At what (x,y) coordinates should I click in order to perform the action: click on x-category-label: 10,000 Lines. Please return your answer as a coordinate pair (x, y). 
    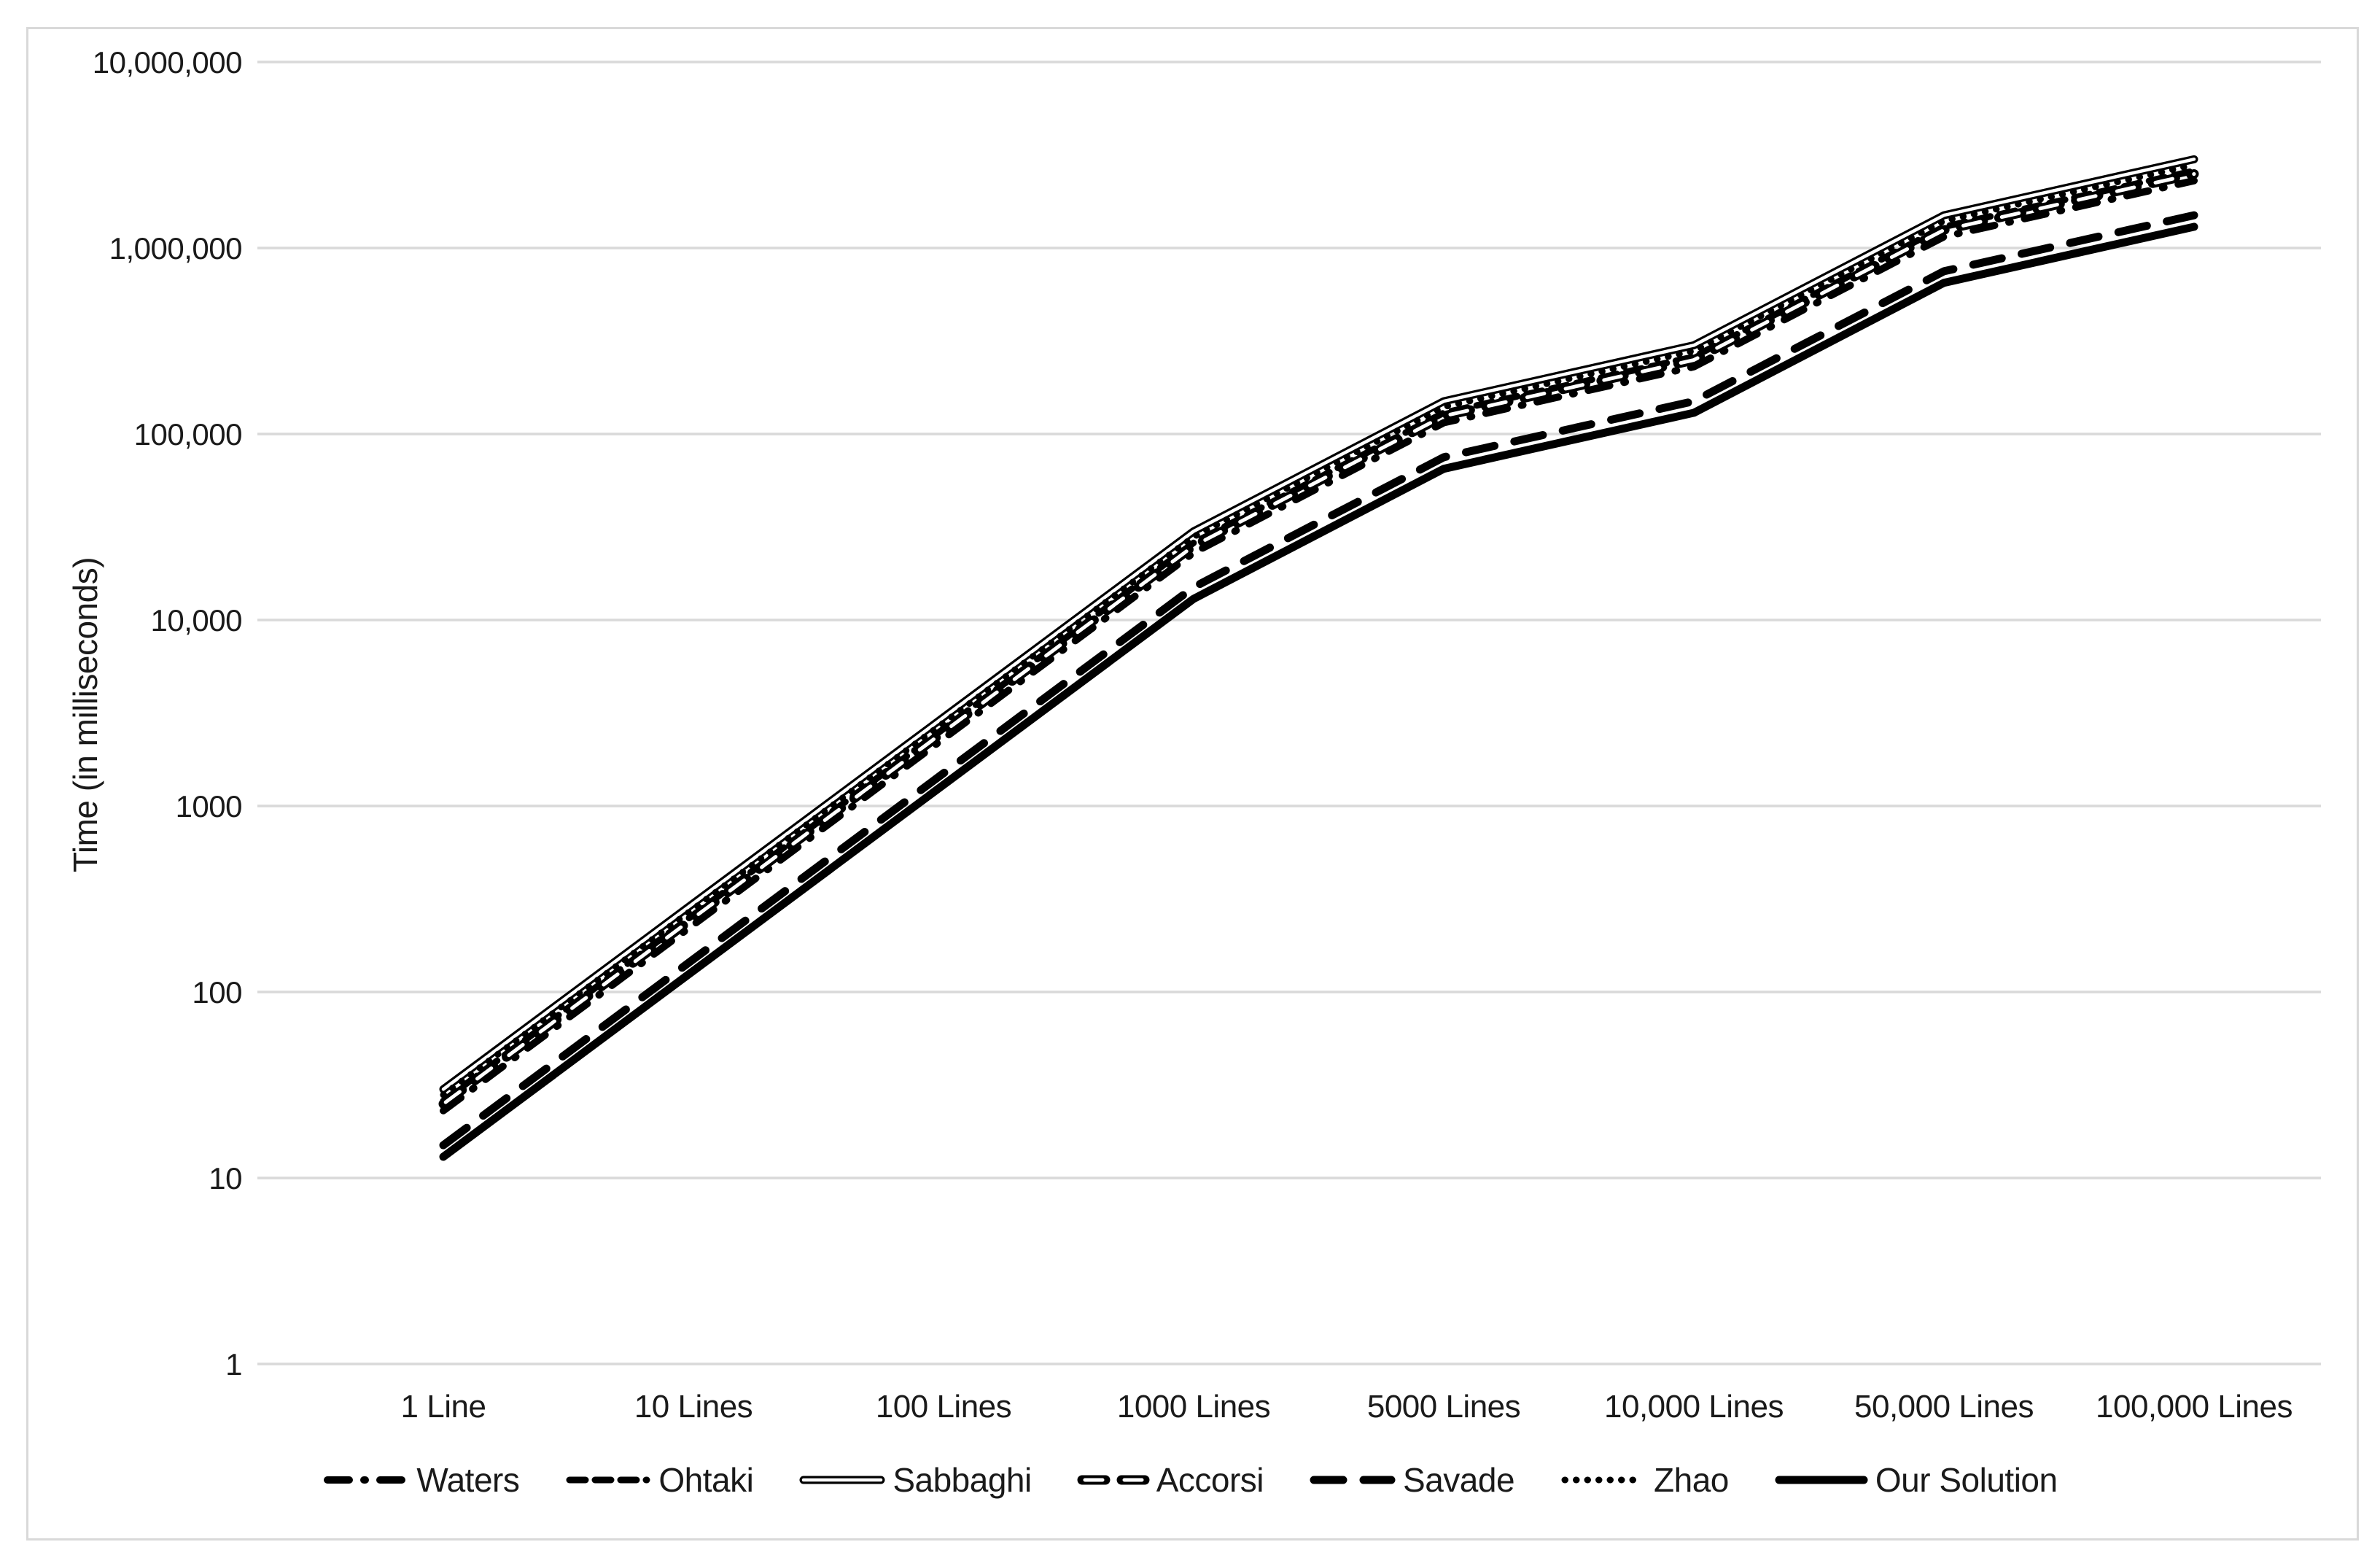
    Looking at the image, I should click on (1694, 1407).